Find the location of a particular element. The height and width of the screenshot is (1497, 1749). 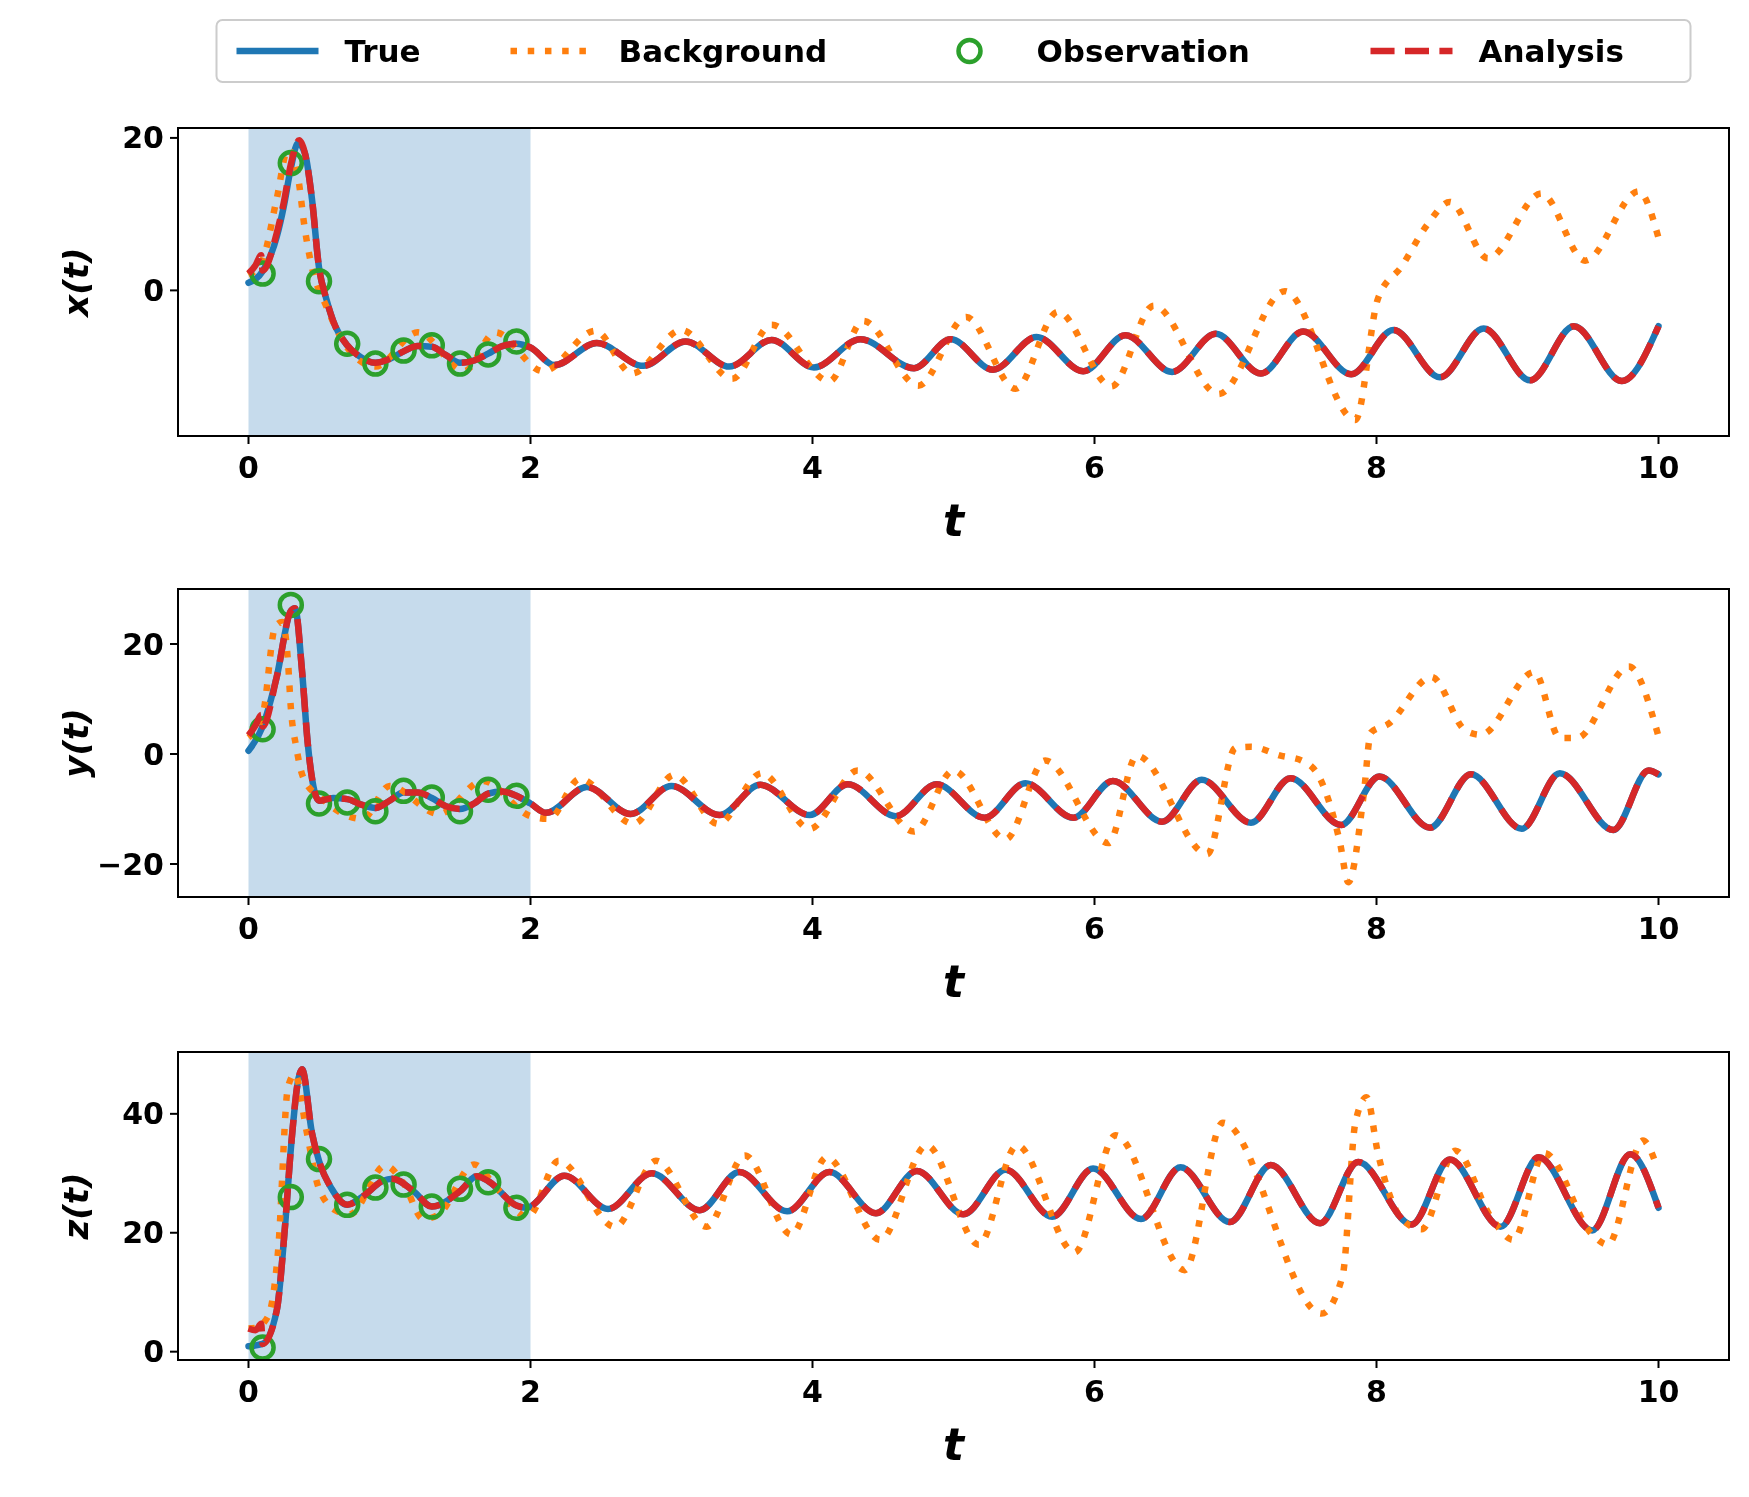

y-axis-title: y(t) is located at coordinates (76, 743).